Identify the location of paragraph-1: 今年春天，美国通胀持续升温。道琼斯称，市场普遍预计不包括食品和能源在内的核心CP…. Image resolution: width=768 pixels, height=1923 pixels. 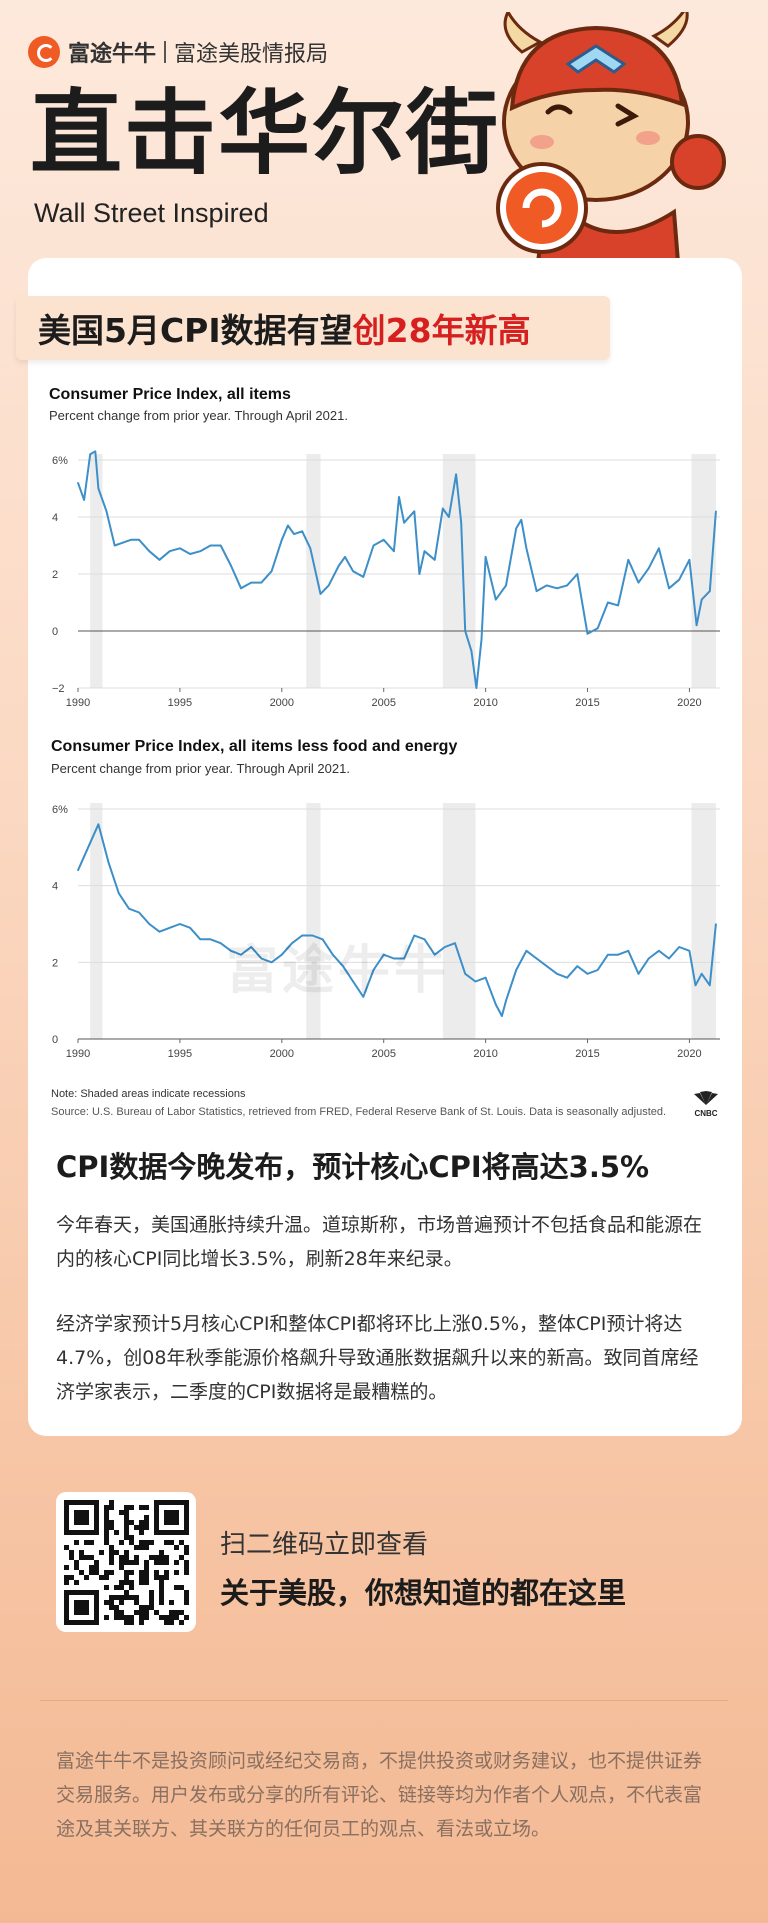
(379, 1242).